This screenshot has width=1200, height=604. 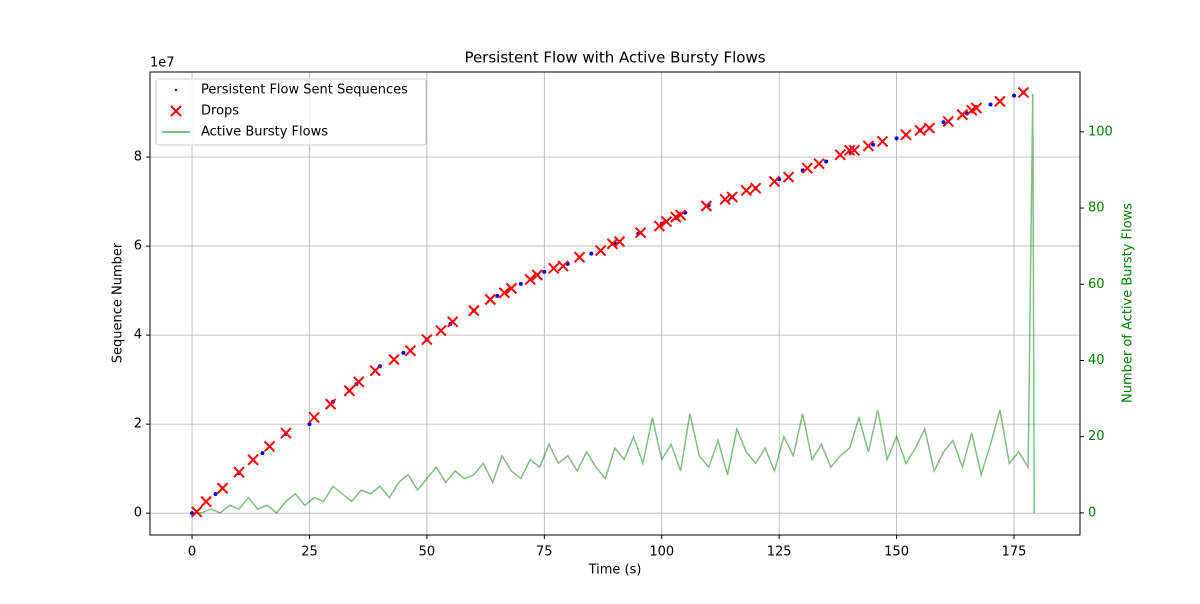 What do you see at coordinates (1096, 436) in the screenshot?
I see `y2-tick-label: 20` at bounding box center [1096, 436].